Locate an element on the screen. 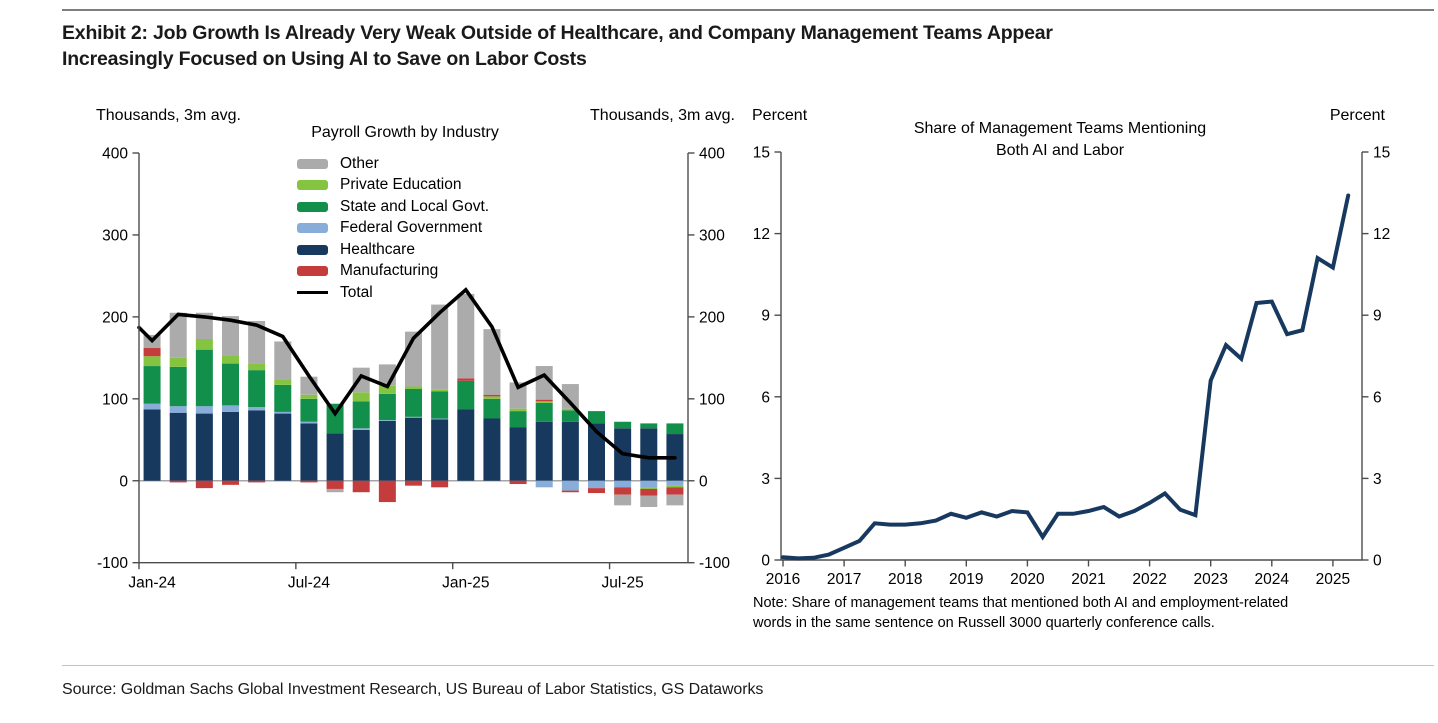 This screenshot has width=1438, height=723. y-axis-tick-label: 15 is located at coordinates (1381, 153).